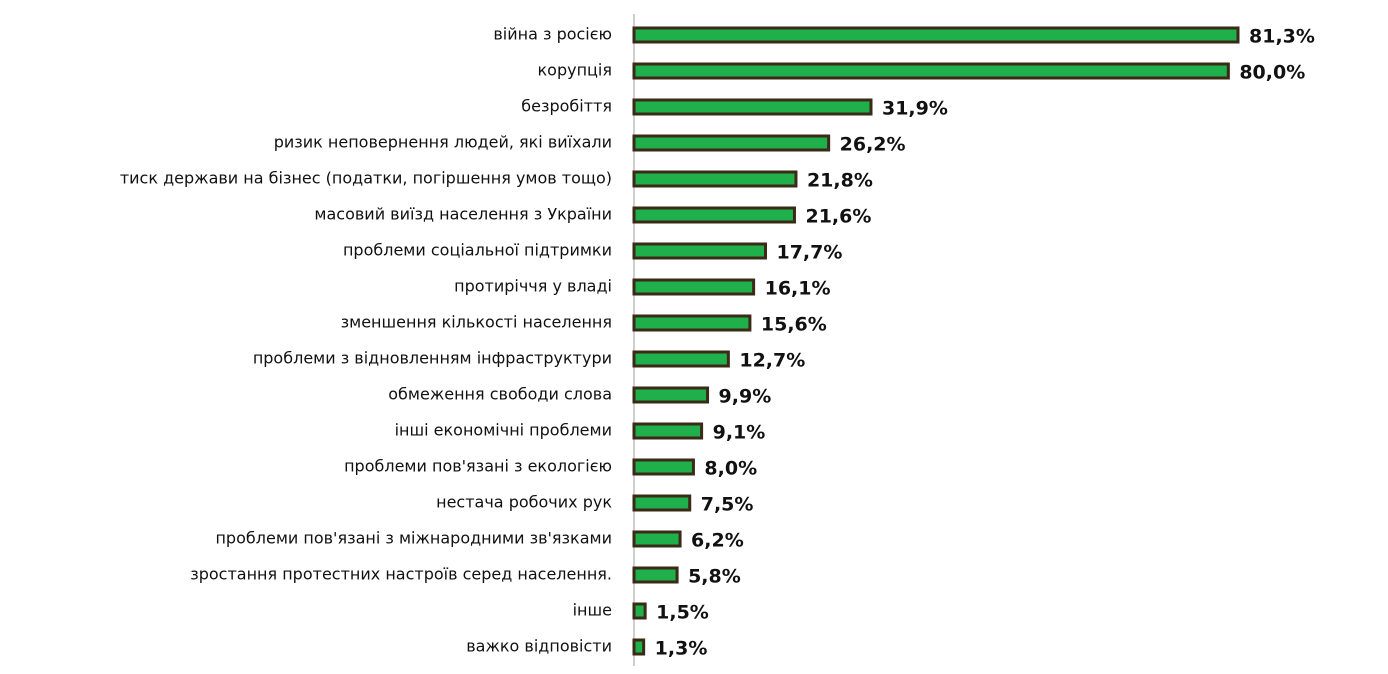 The width and height of the screenshot is (1388, 674). Describe the element at coordinates (432, 358) in the screenshot. I see `category-label: проблеми з відновленням інфраструктури` at that location.